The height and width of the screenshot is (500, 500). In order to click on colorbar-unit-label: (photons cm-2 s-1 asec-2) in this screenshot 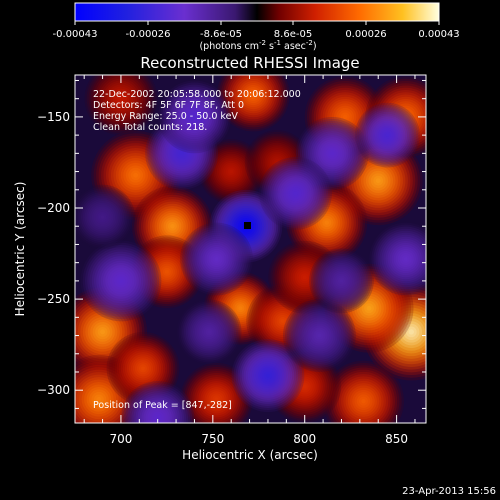, I will do `click(257, 45)`.